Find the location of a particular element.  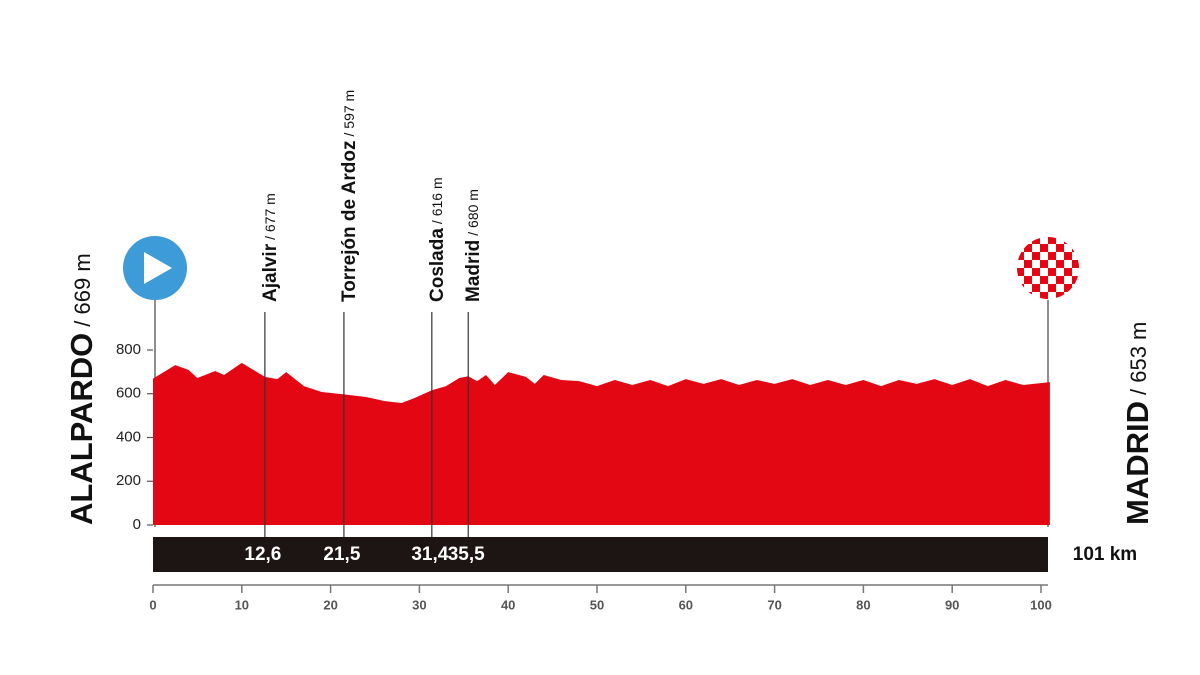

x-tick-label: 60 is located at coordinates (686, 604).